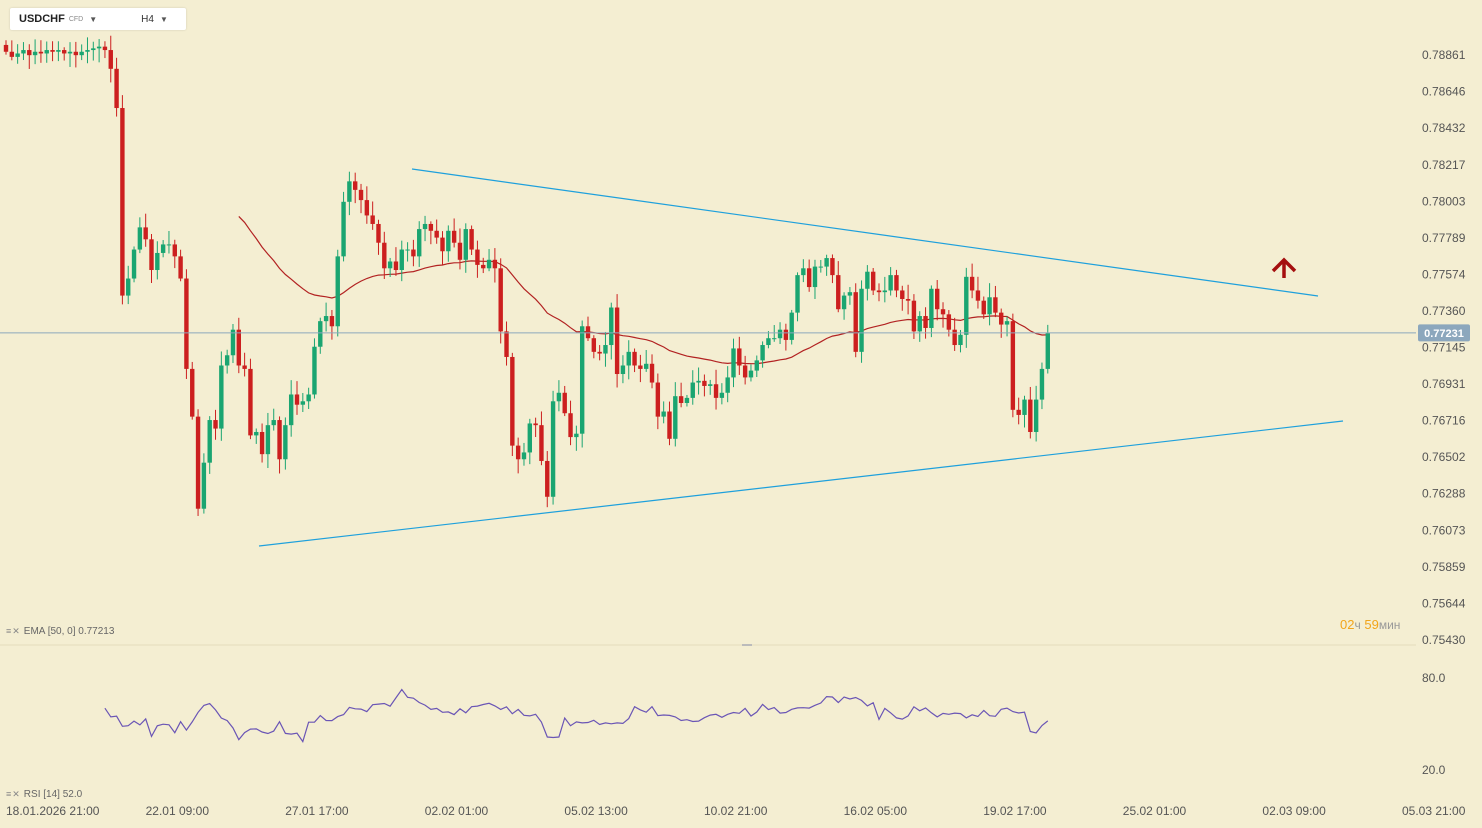  I want to click on rsi-indicator-label: ≡✕ RSI [14] 52.0, so click(44, 794).